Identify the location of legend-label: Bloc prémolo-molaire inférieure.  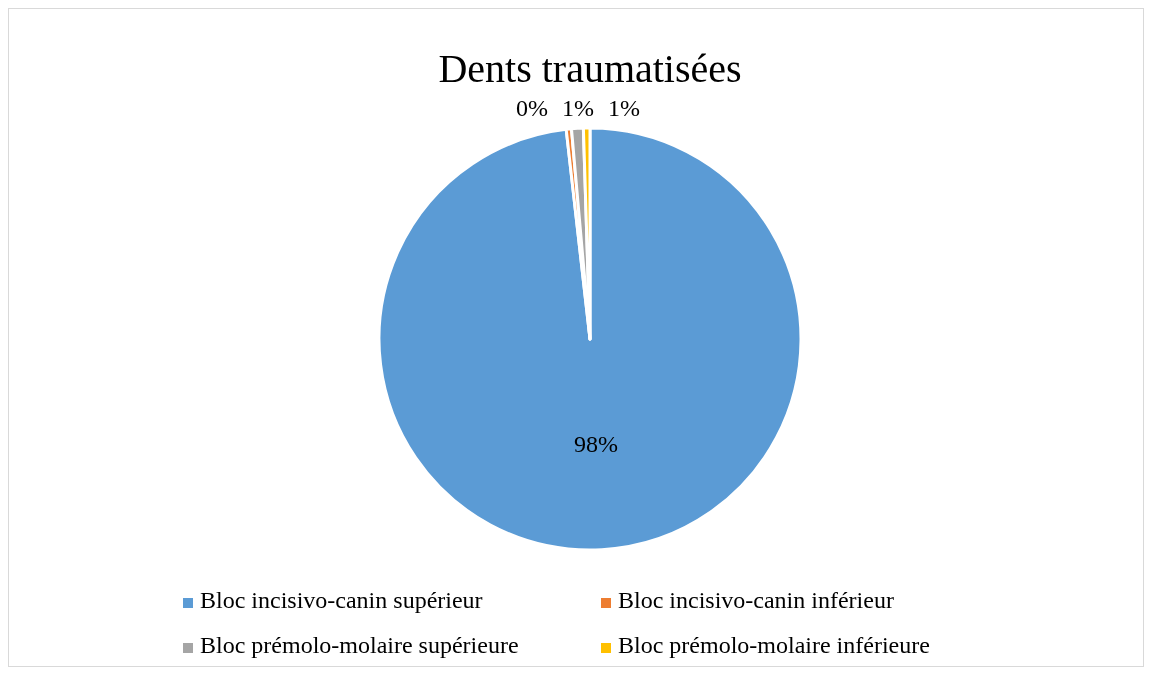
(774, 645).